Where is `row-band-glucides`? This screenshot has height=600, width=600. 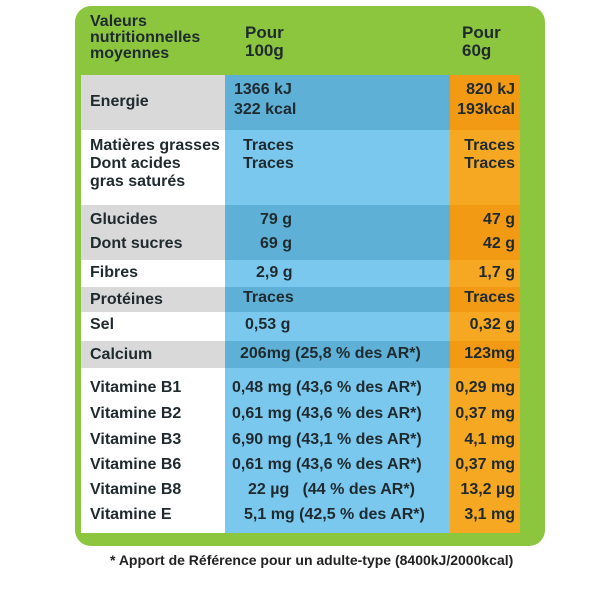
row-band-glucides is located at coordinates (300, 232).